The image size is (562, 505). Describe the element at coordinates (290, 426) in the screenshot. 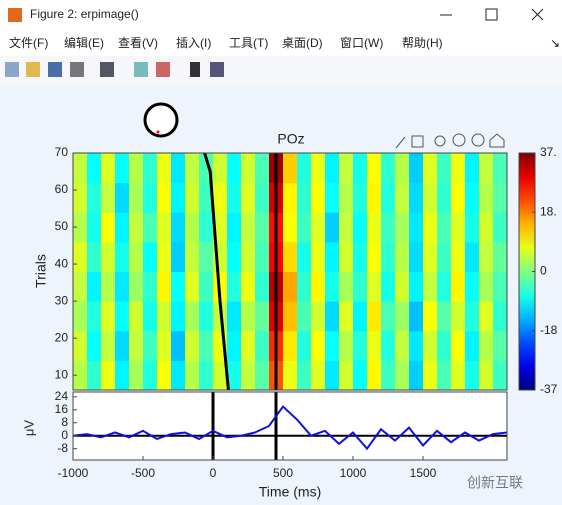

I see `plot-bg` at that location.